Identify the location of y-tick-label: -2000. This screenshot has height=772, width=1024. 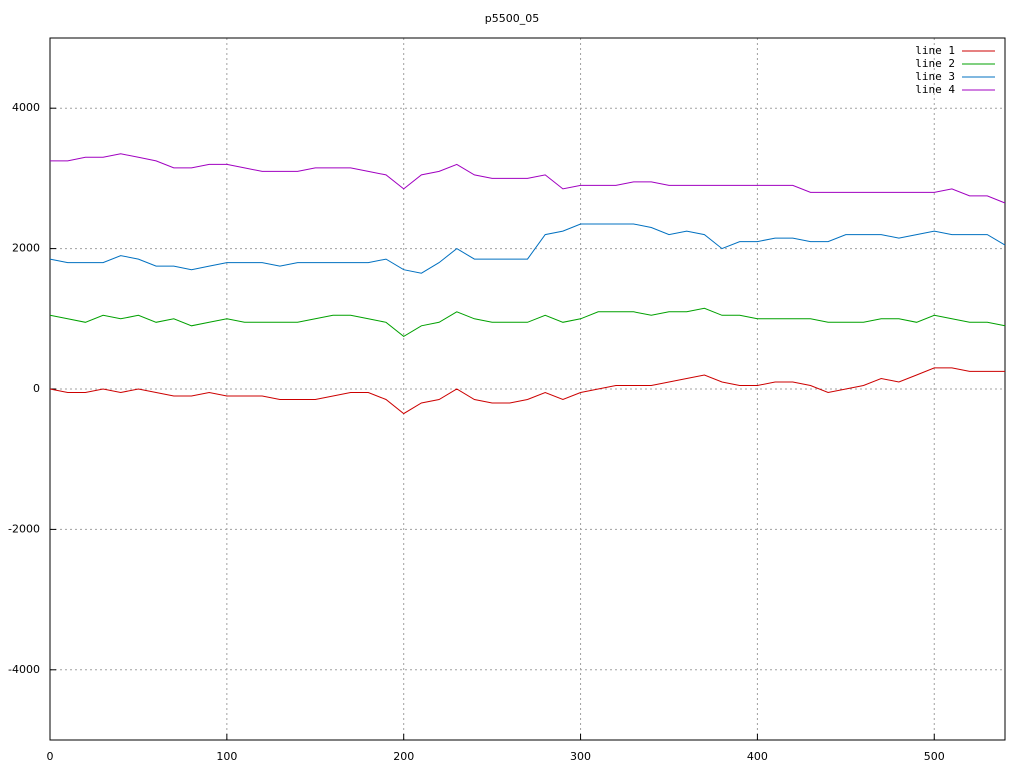
(24, 528).